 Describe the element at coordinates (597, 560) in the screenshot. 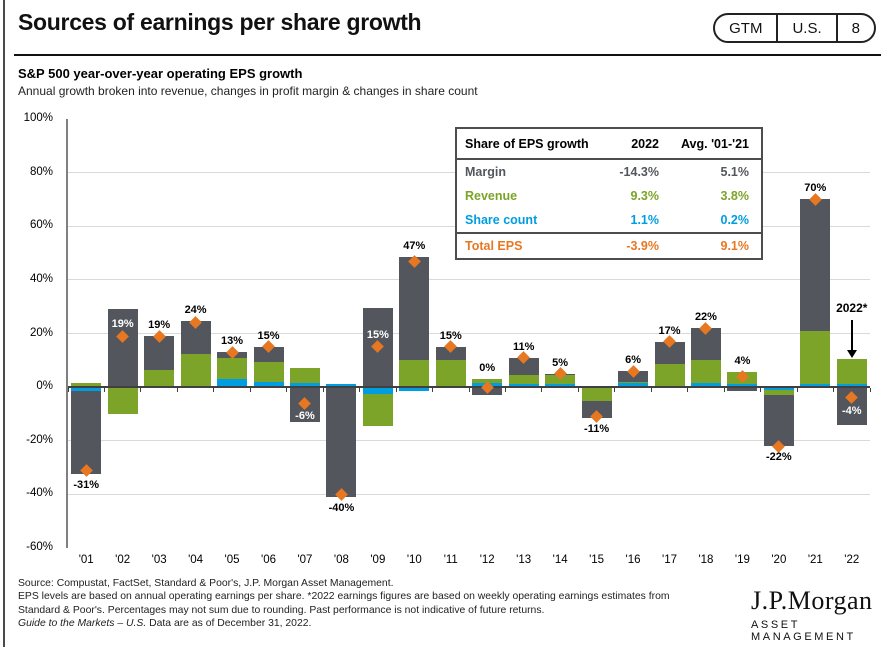

I see `x-tick-label-15: '15` at that location.